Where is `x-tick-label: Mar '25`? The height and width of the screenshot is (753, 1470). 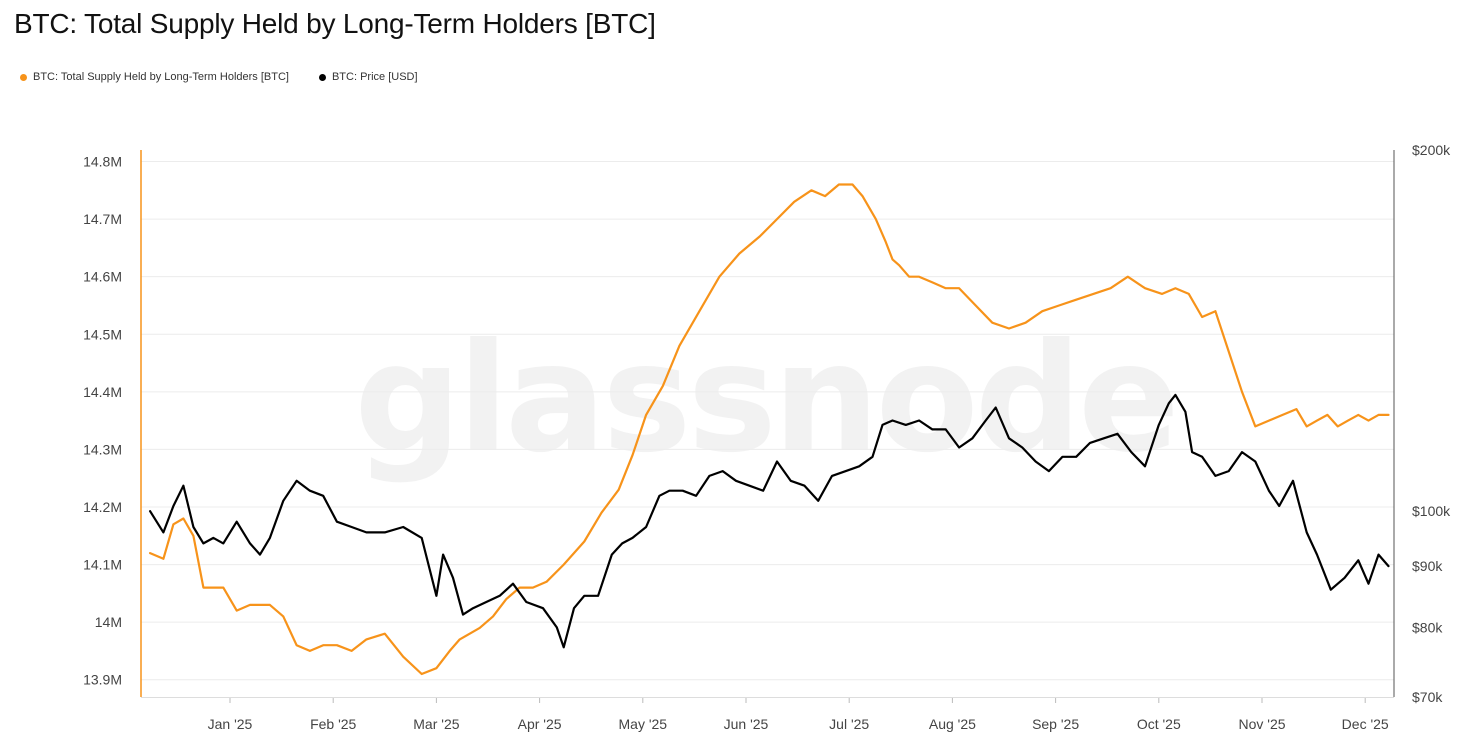 x-tick-label: Mar '25 is located at coordinates (436, 724).